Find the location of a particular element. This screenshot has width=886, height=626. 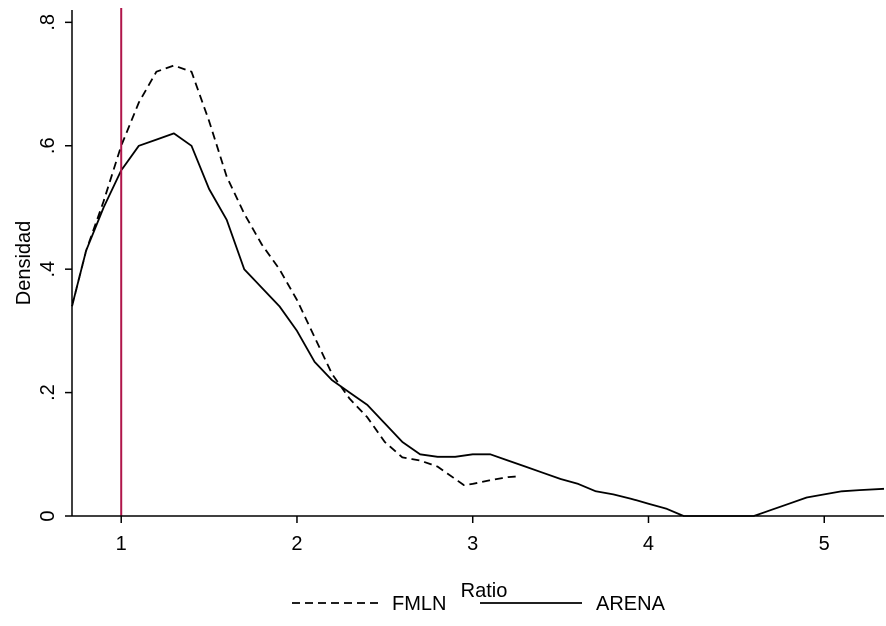

y-tick-label: .8 is located at coordinates (48, 22).